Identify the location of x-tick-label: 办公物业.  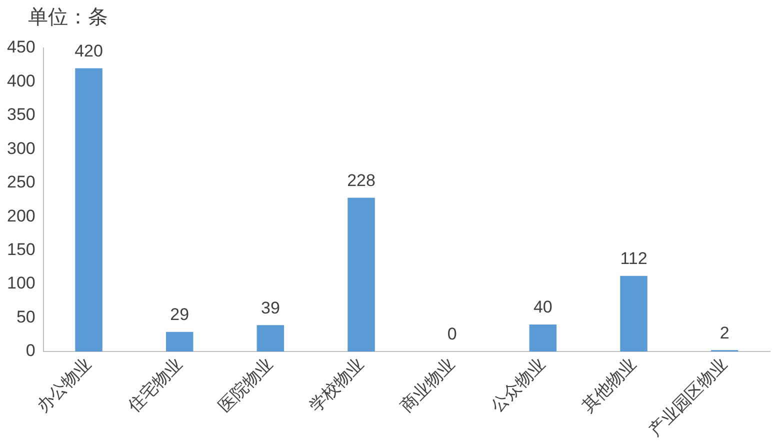
(64, 385).